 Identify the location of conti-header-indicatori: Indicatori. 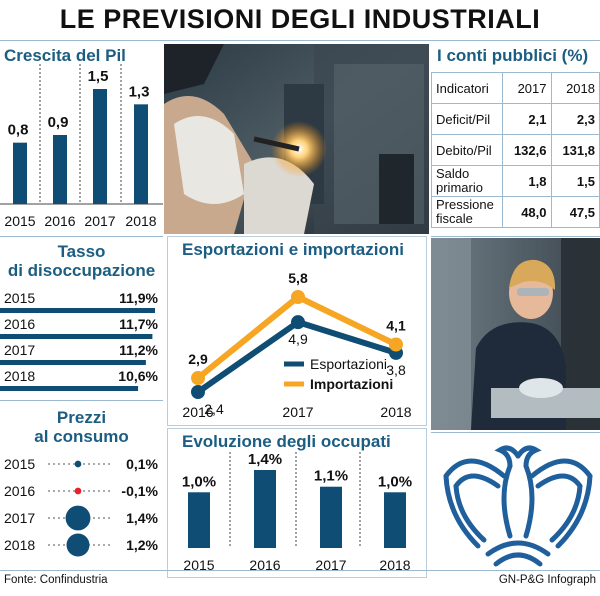
(467, 88).